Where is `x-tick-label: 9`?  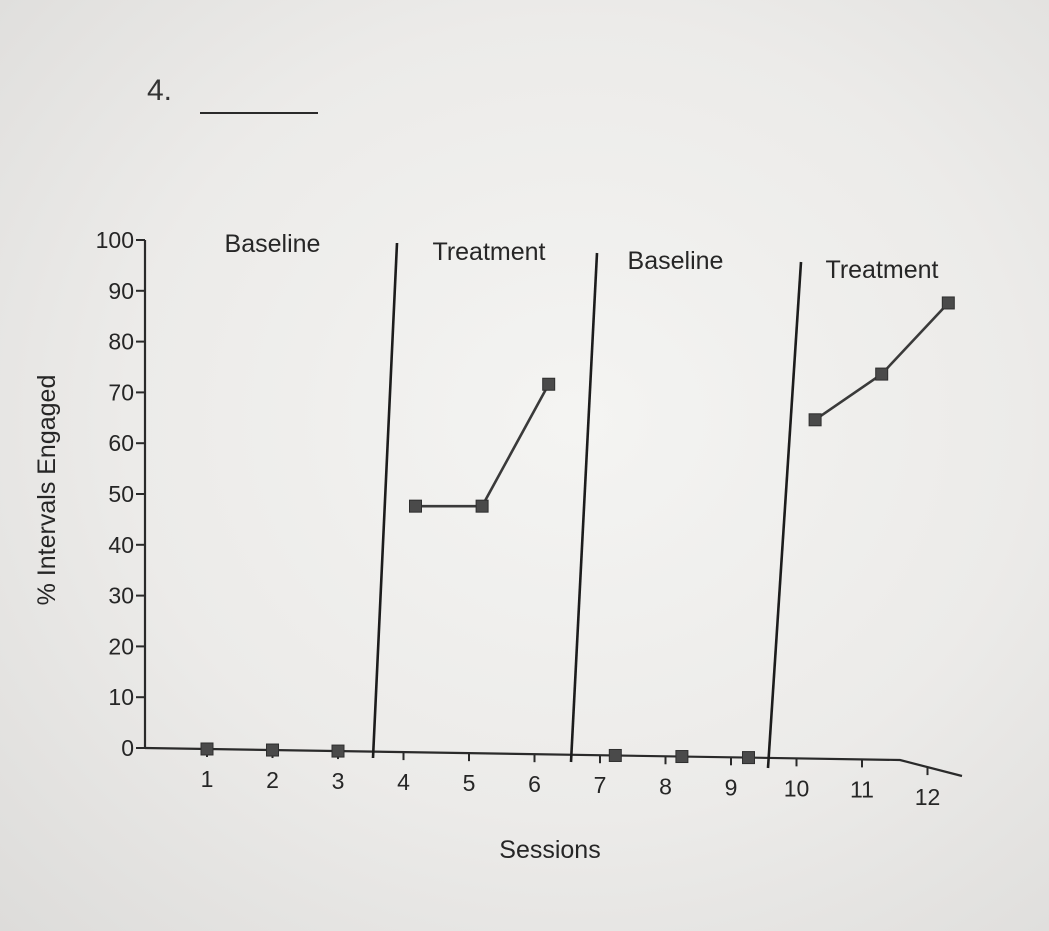 x-tick-label: 9 is located at coordinates (731, 787).